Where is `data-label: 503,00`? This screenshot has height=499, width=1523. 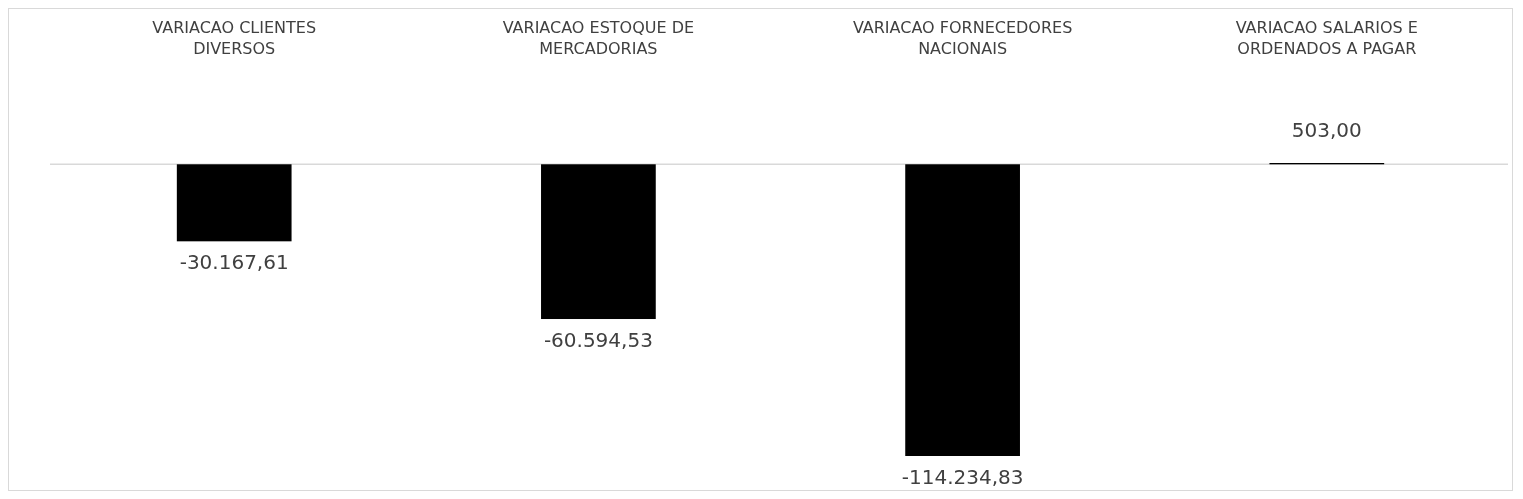 data-label: 503,00 is located at coordinates (1326, 130).